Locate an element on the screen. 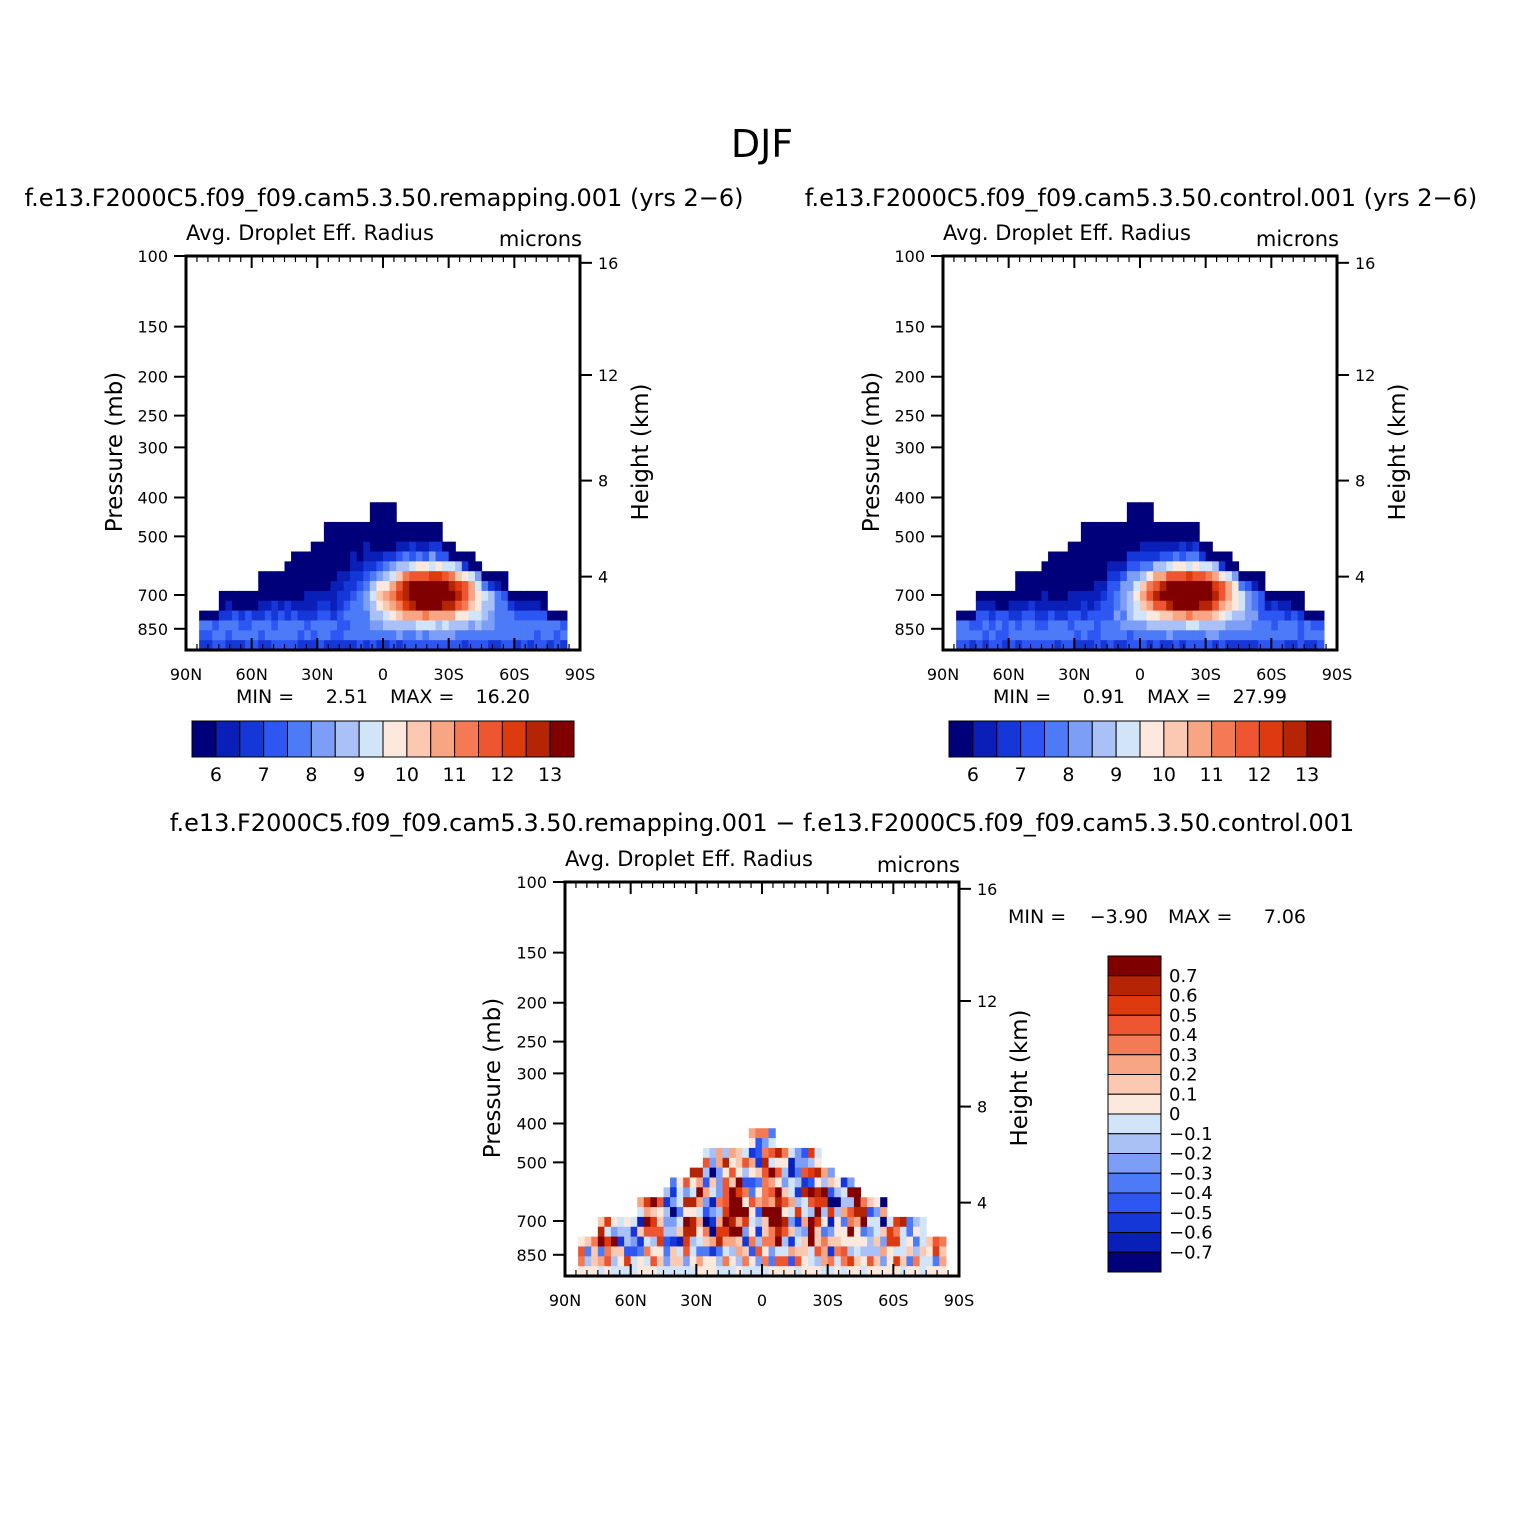 This screenshot has height=1524, width=1524. y2-tick-label: 16 is located at coordinates (1365, 263).